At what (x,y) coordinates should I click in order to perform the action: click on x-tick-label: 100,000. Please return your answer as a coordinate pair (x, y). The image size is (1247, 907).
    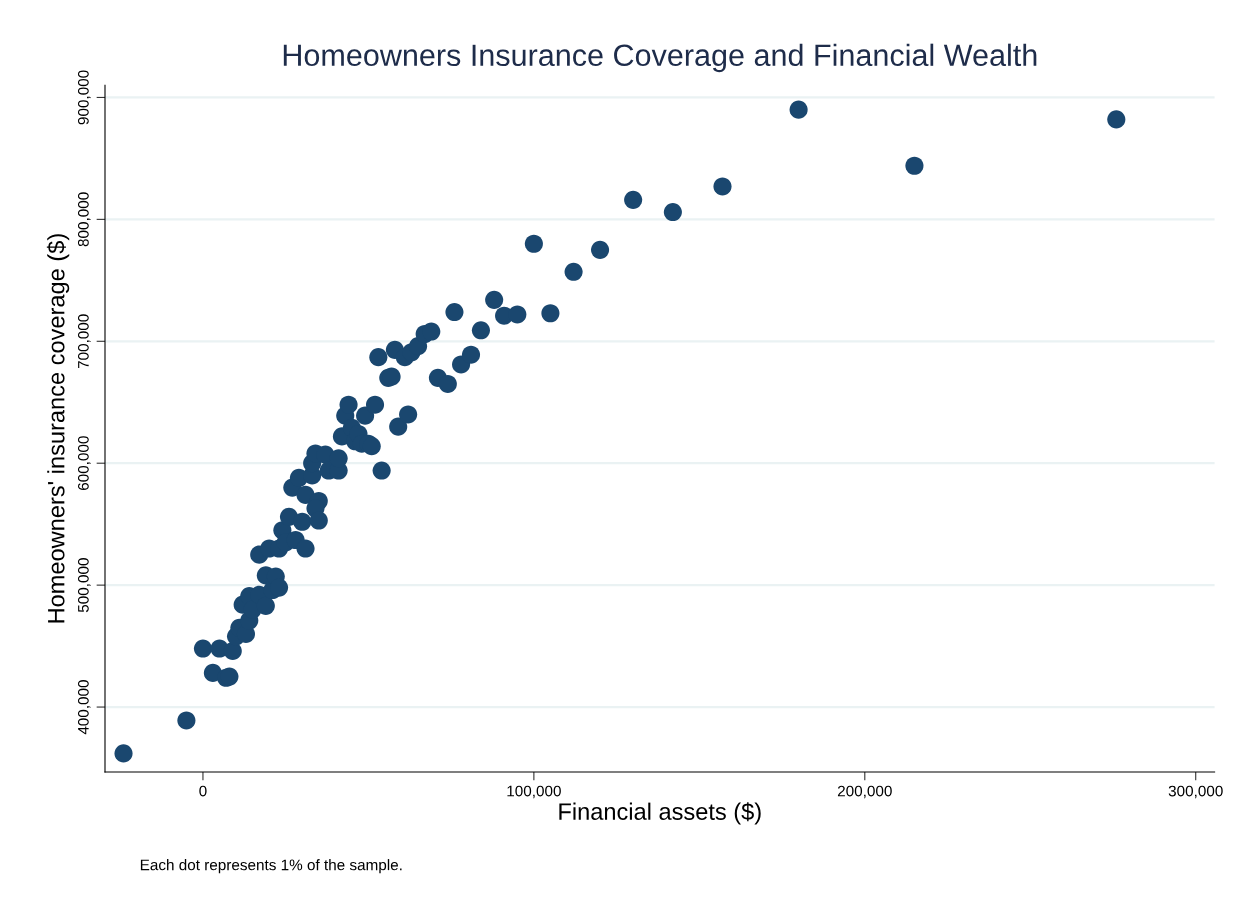
    Looking at the image, I should click on (534, 792).